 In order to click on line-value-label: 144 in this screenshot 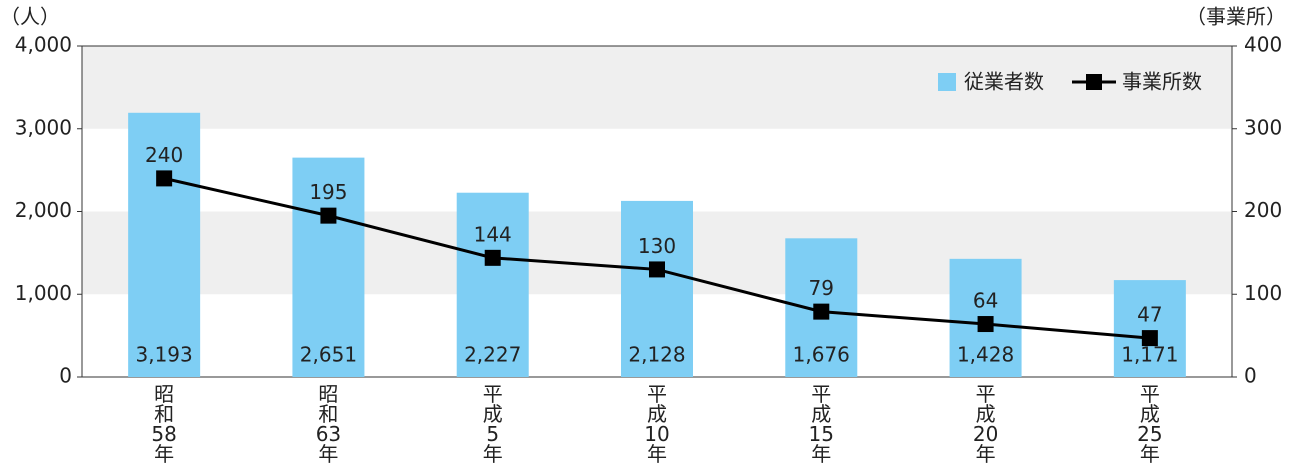, I will do `click(493, 234)`.